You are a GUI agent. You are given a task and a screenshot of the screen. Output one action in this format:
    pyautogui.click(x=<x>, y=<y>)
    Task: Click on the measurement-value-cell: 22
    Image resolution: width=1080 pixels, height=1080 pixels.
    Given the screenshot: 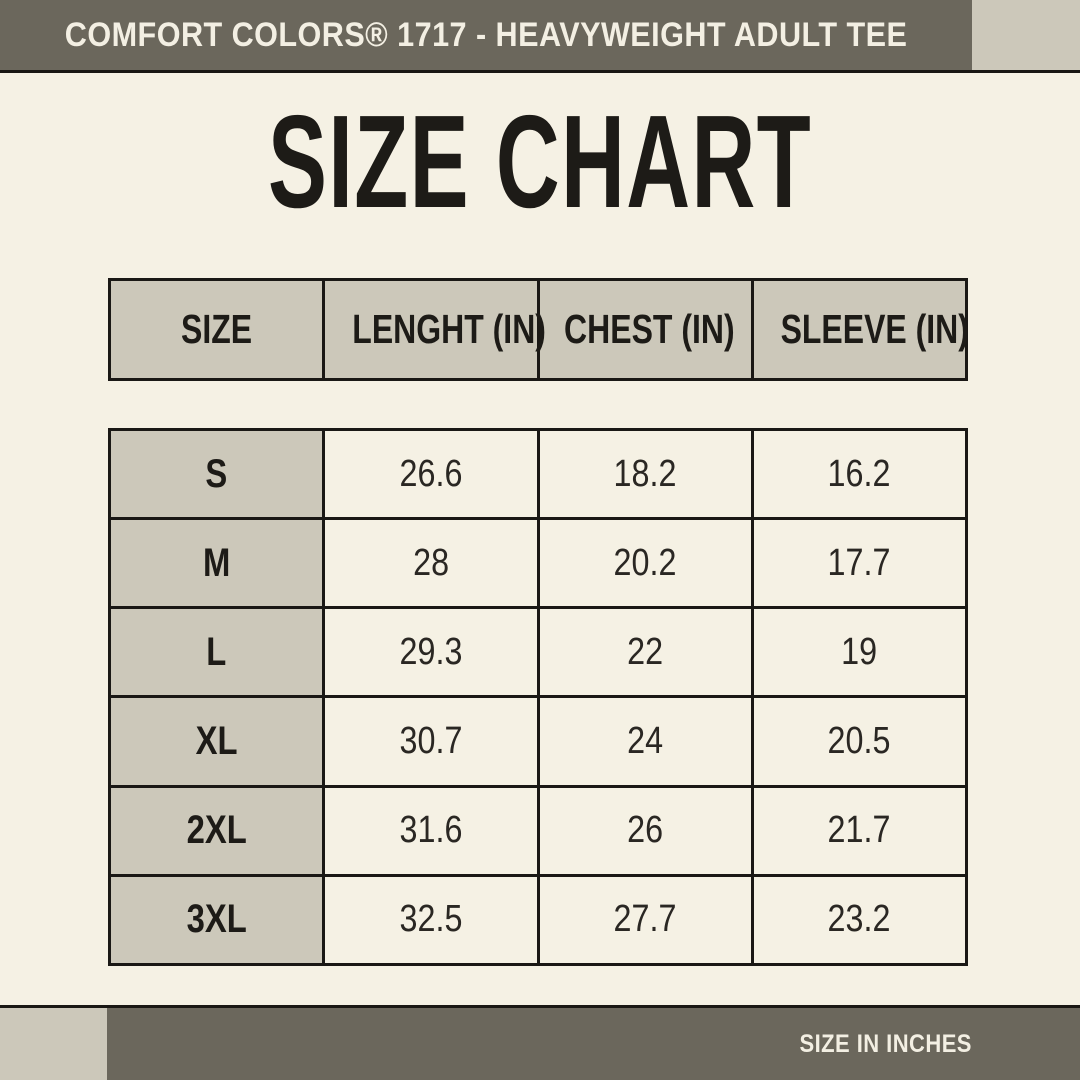 What is the action you would take?
    pyautogui.click(x=645, y=652)
    